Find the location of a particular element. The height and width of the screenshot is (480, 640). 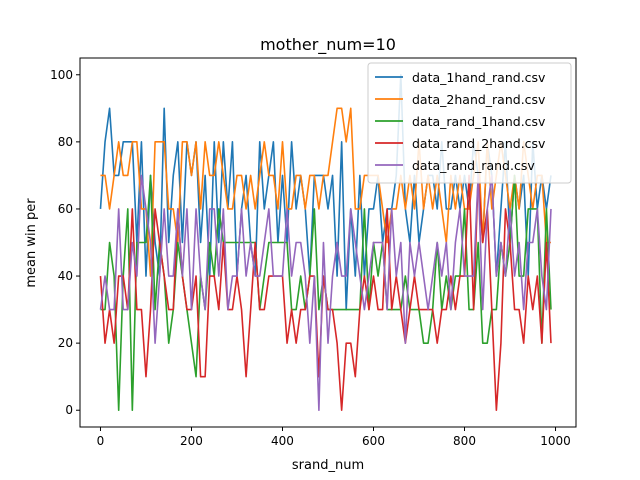

legend-label-5: data_rand_rand.csv is located at coordinates (473, 165).